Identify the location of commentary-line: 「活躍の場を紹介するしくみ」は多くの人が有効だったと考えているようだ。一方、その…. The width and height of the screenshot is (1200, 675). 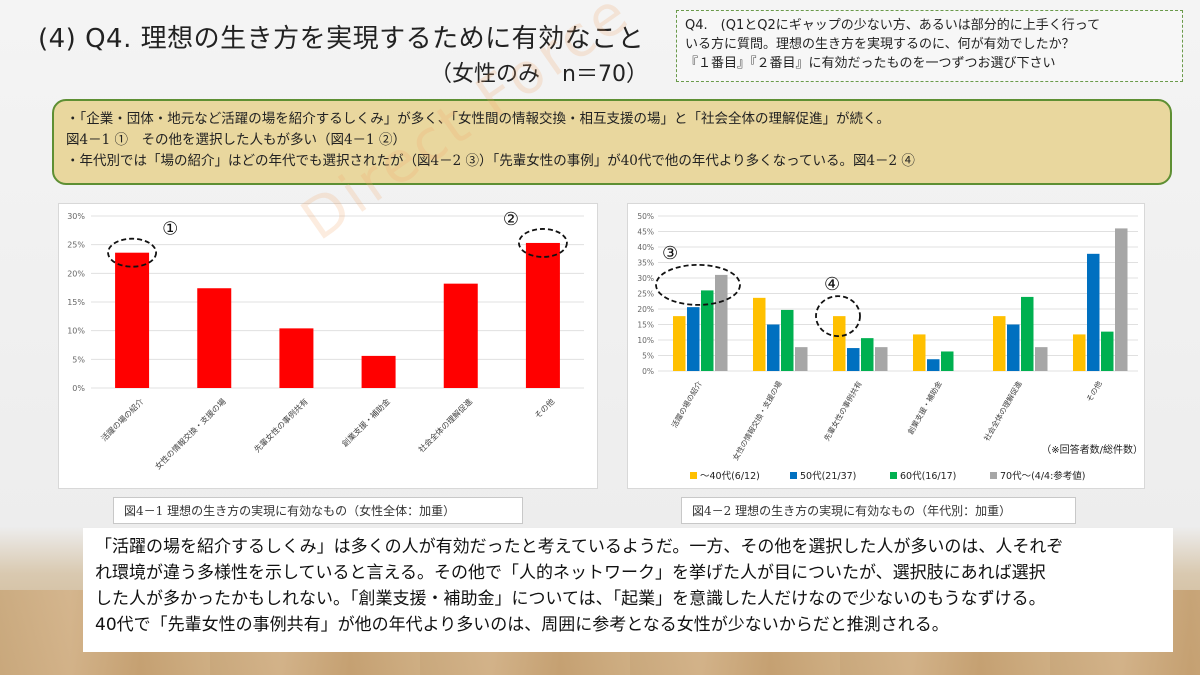
(579, 547).